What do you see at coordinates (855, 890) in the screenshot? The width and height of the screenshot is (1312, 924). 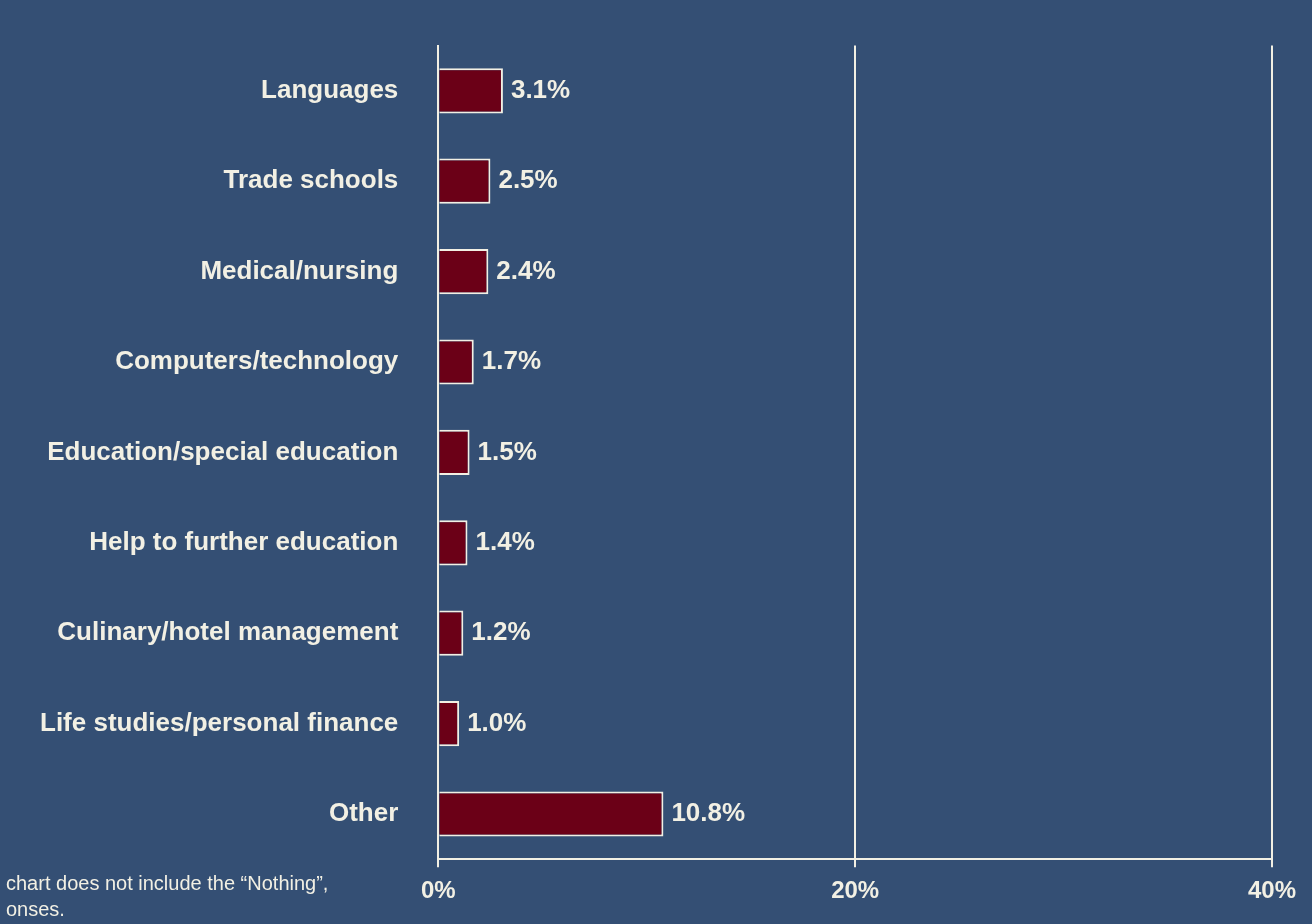 I see `x-tick-label: 20%` at bounding box center [855, 890].